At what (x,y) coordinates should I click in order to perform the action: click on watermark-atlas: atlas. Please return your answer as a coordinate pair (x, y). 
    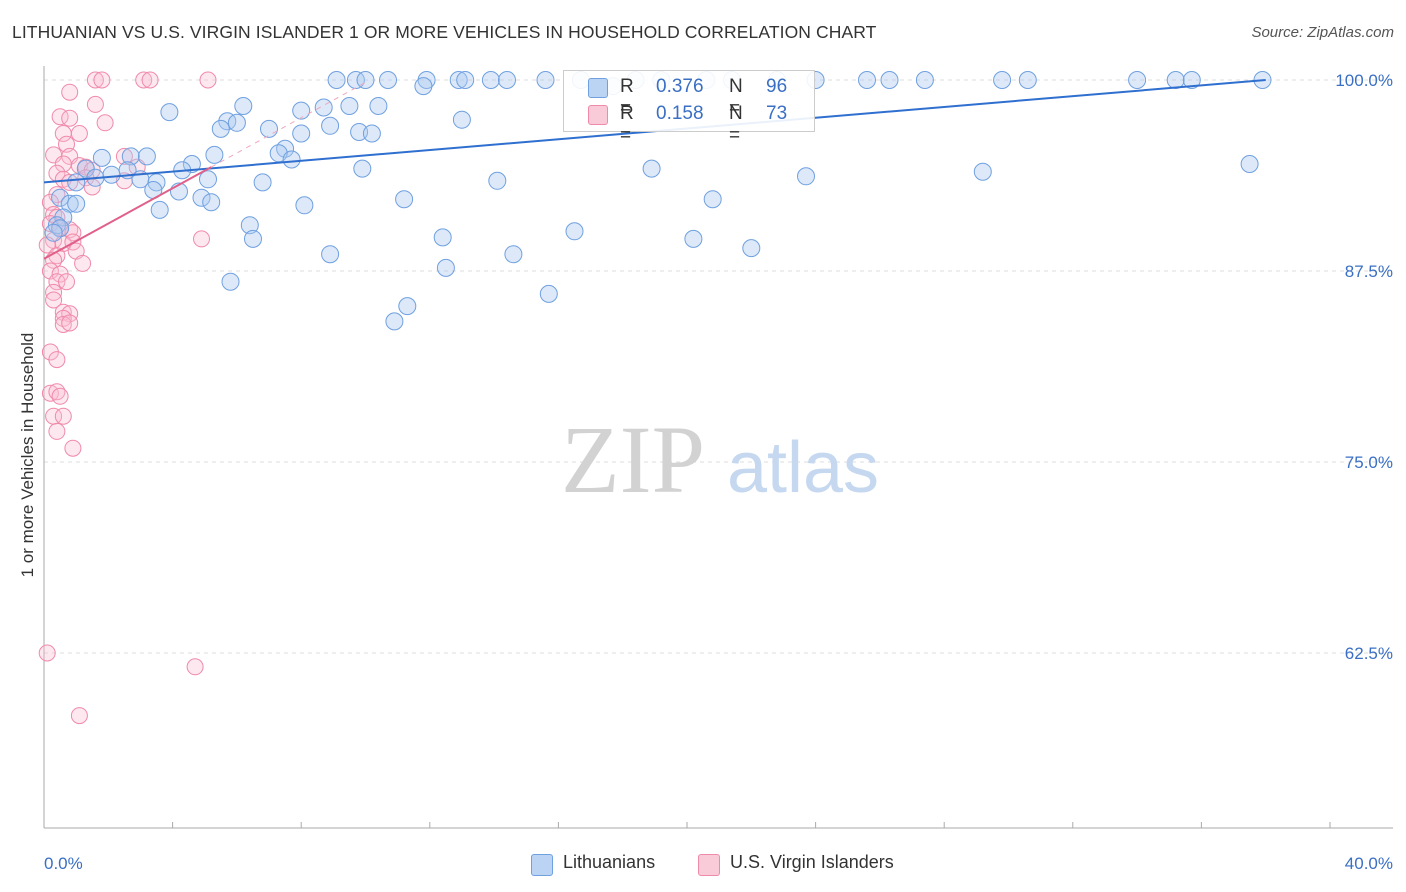
    Looking at the image, I should click on (803, 468).